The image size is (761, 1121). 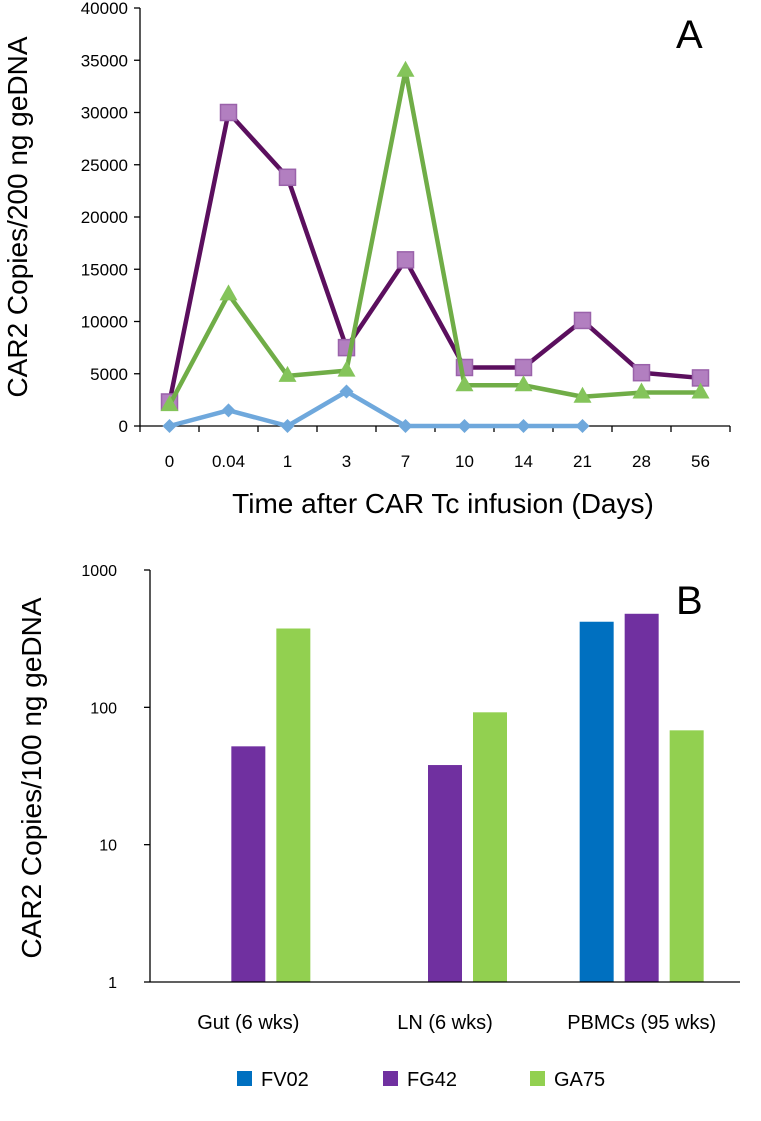 I want to click on x-tick-label-b: Gut (6 wks), so click(x=248, y=1023).